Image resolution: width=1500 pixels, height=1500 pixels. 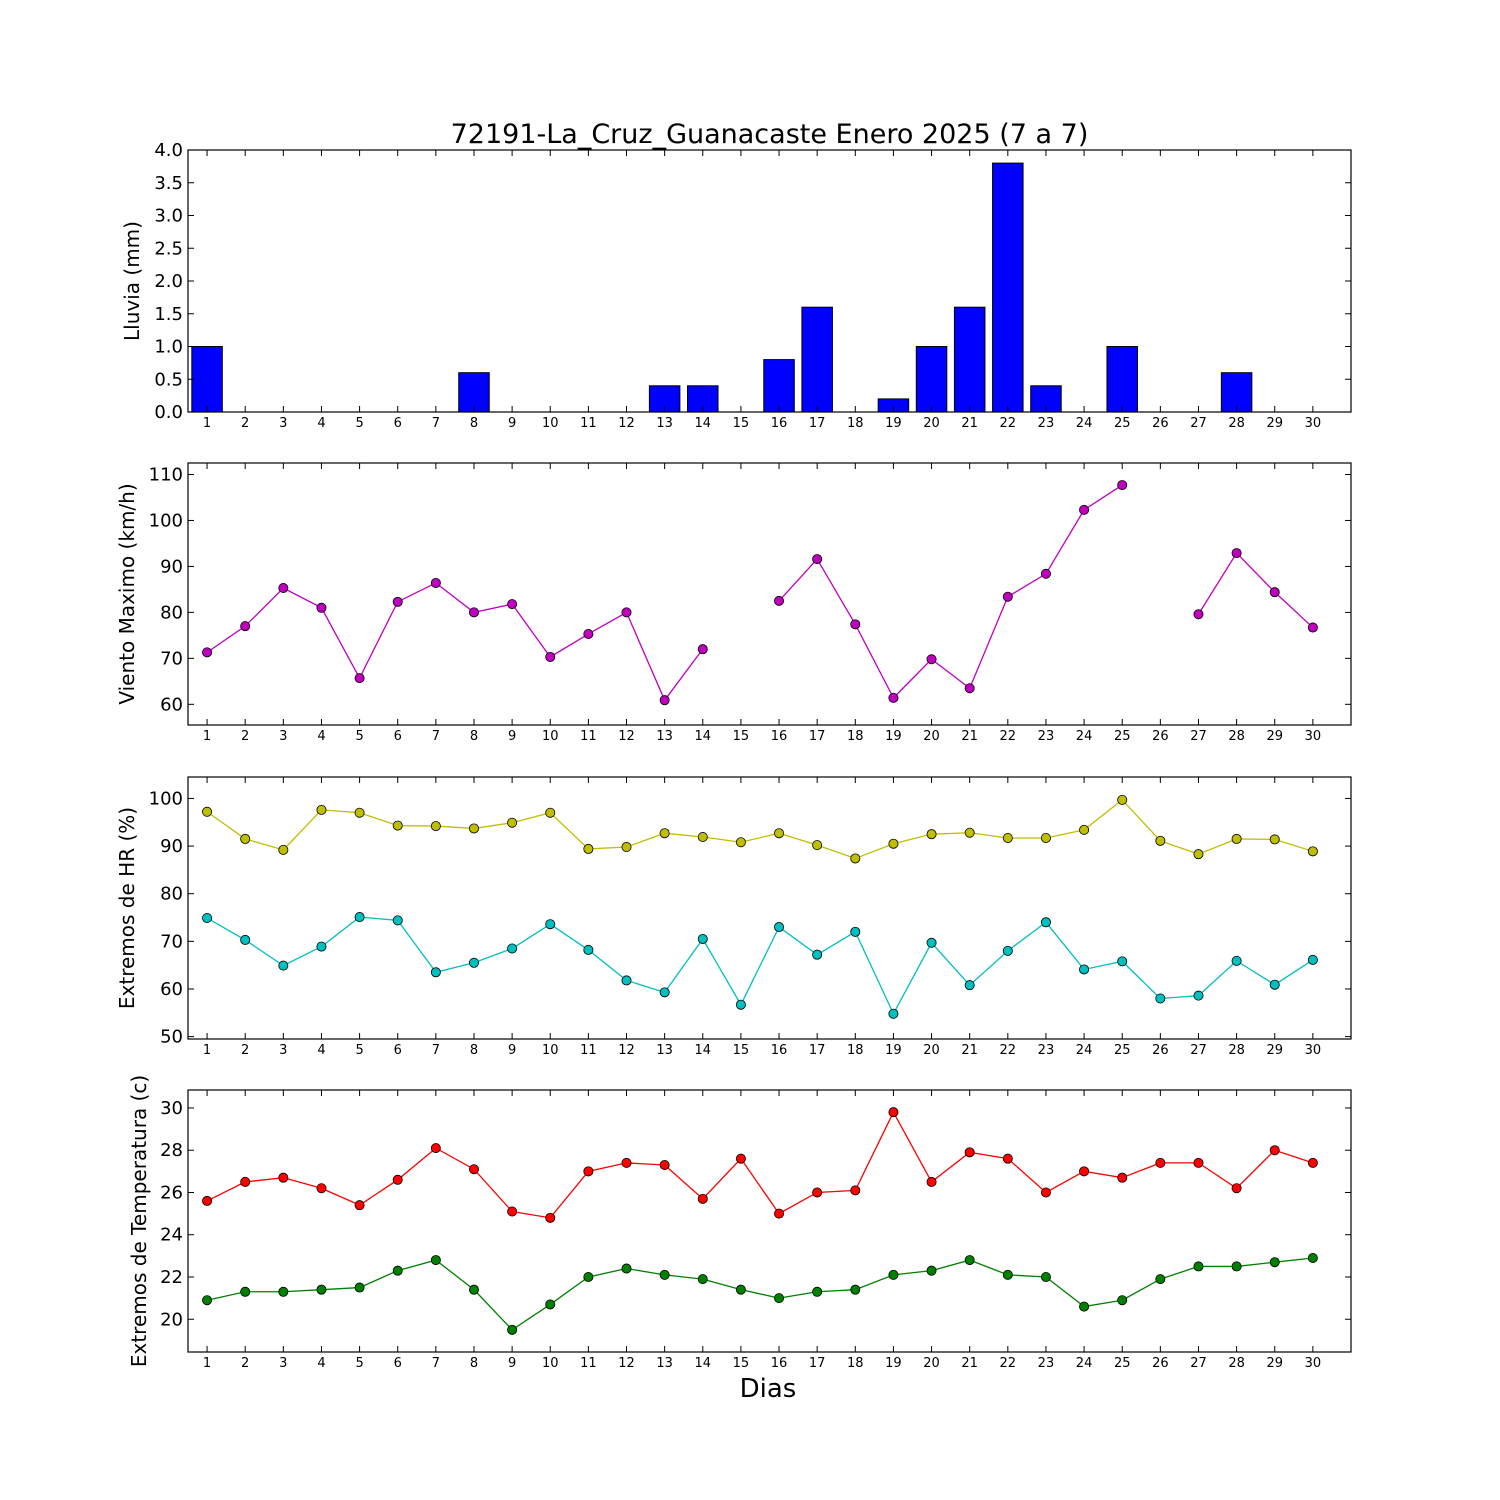 I want to click on y-tick-label: 0.0, so click(x=168, y=412).